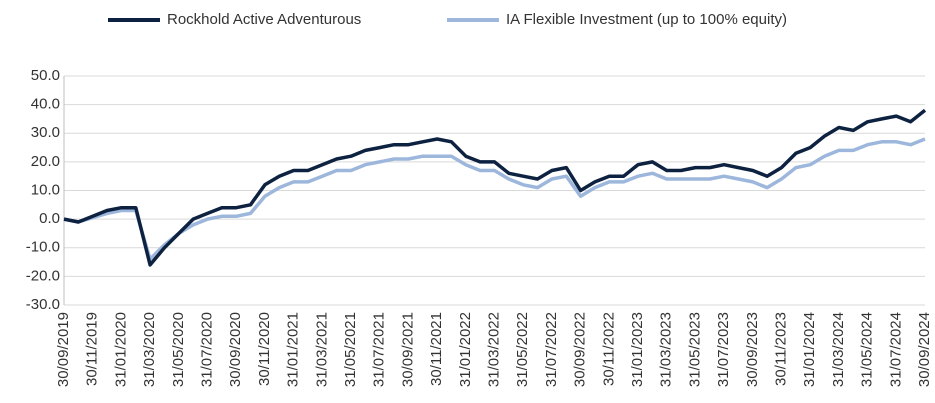  Describe the element at coordinates (235, 349) in the screenshot. I see `x-tick-label: 30/09/2020` at that location.